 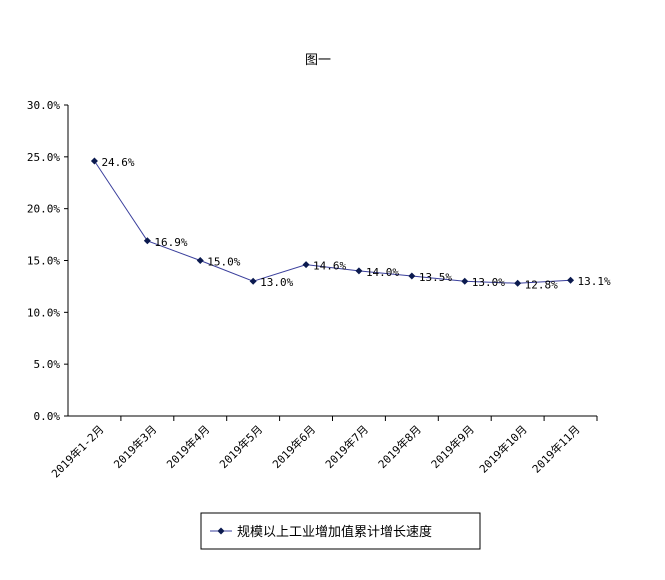 What do you see at coordinates (187, 446) in the screenshot?
I see `x-tick-label: 2019年4月` at bounding box center [187, 446].